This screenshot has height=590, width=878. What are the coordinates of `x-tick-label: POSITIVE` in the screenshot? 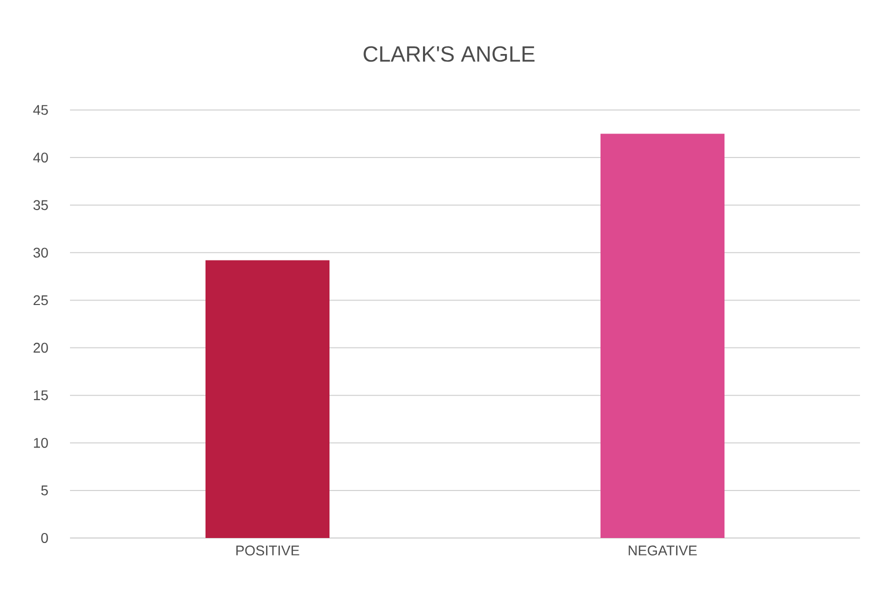 It's located at (268, 551).